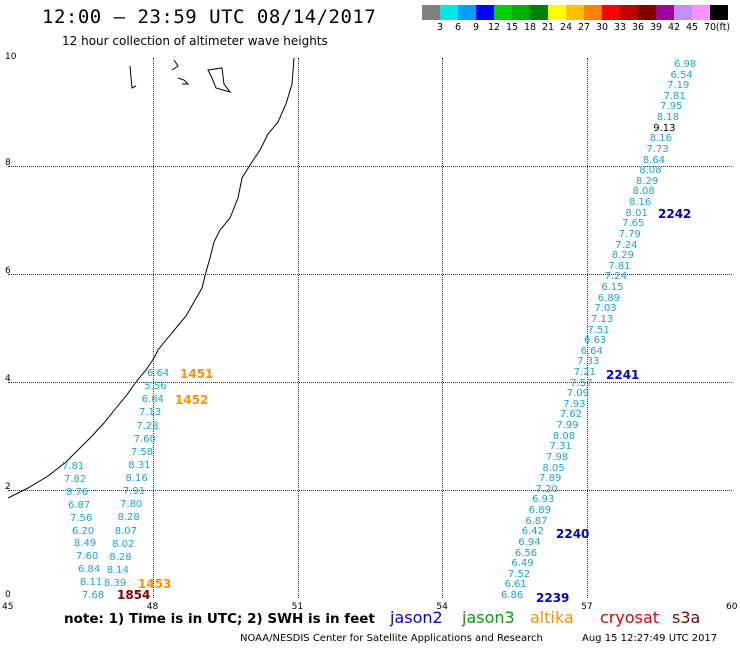  Describe the element at coordinates (595, 341) in the screenshot. I see `swh-value: 6.63` at that location.